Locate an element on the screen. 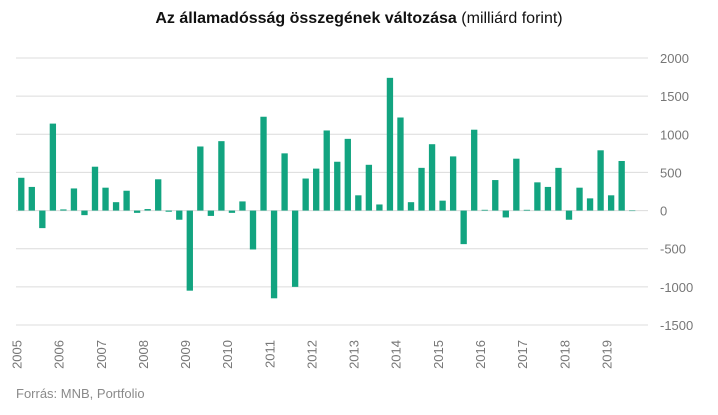 The image size is (718, 415). x-tick-label: 2007 is located at coordinates (101, 354).